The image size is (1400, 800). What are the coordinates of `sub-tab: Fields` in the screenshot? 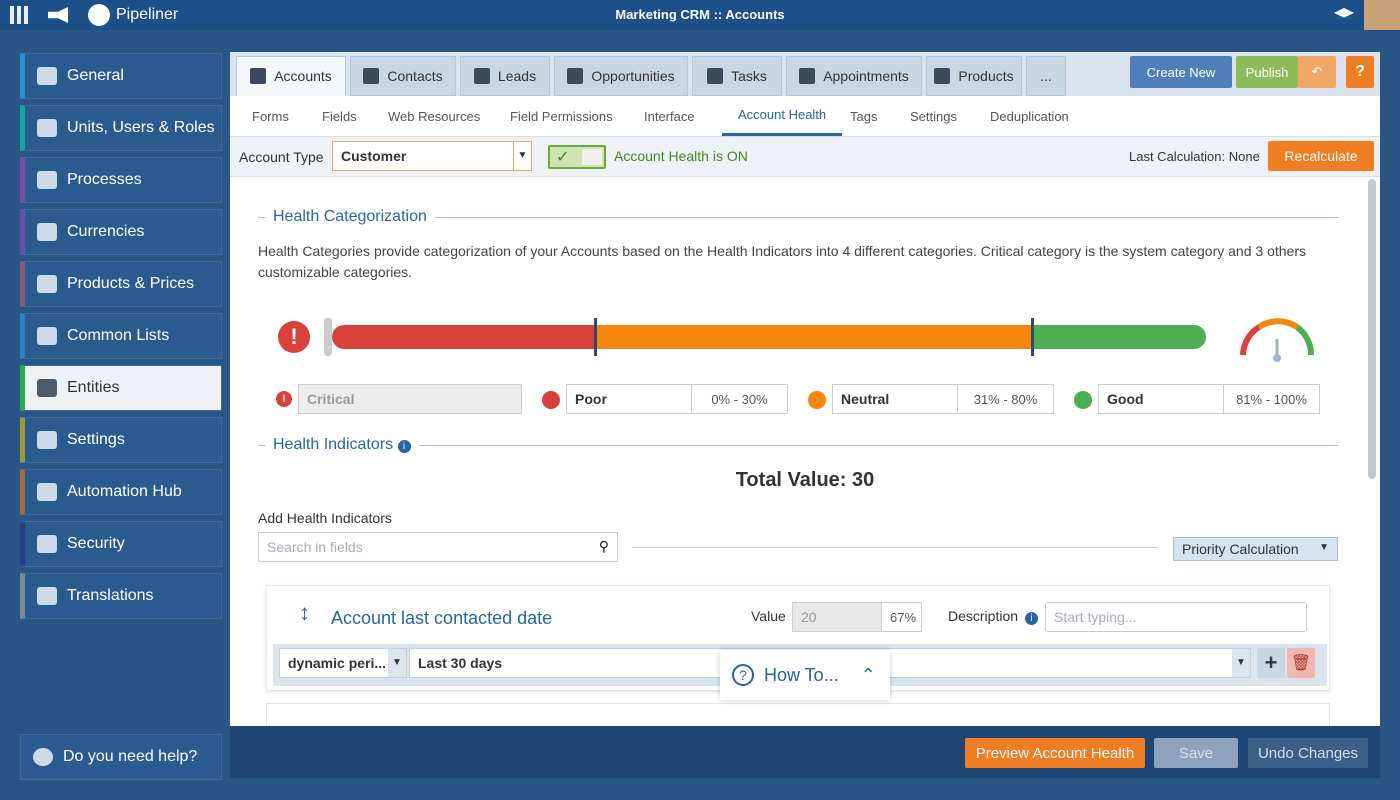 It's located at (339, 116).